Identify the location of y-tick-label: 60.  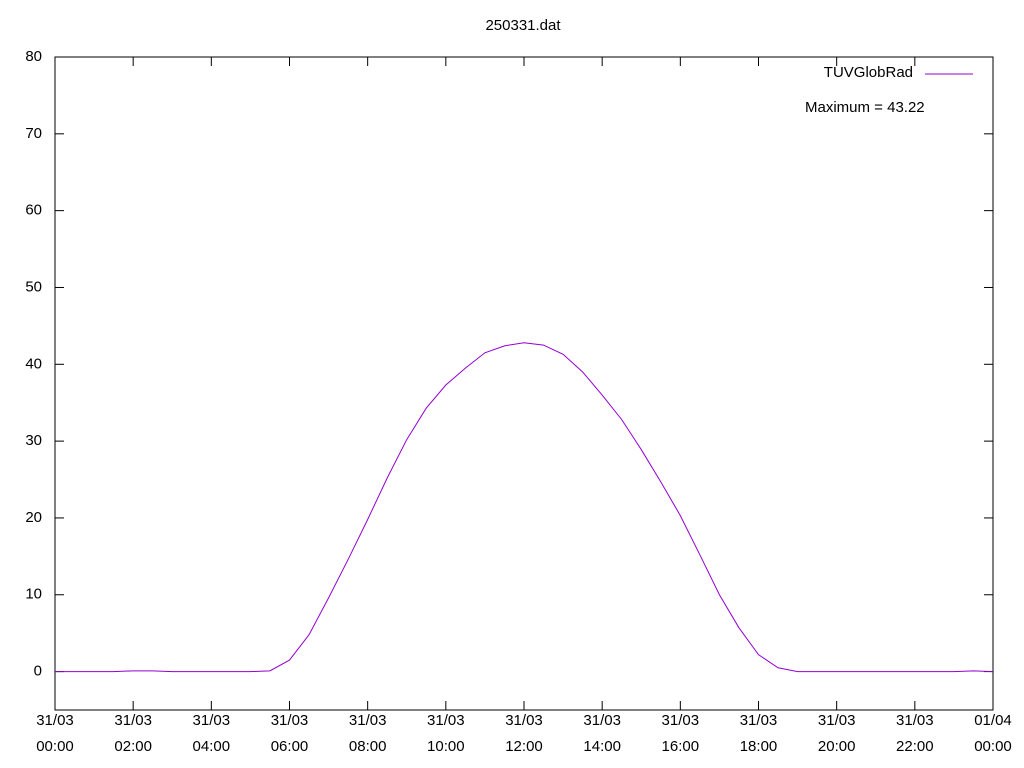
(33, 210).